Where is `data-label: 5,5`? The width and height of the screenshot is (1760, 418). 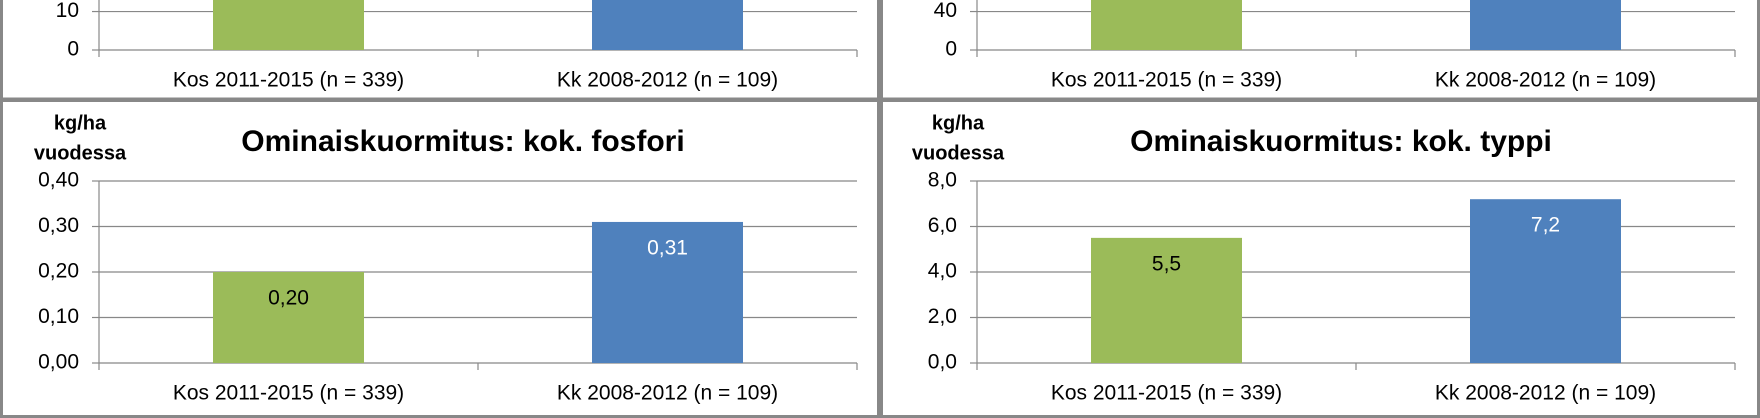
data-label: 5,5 is located at coordinates (1166, 263).